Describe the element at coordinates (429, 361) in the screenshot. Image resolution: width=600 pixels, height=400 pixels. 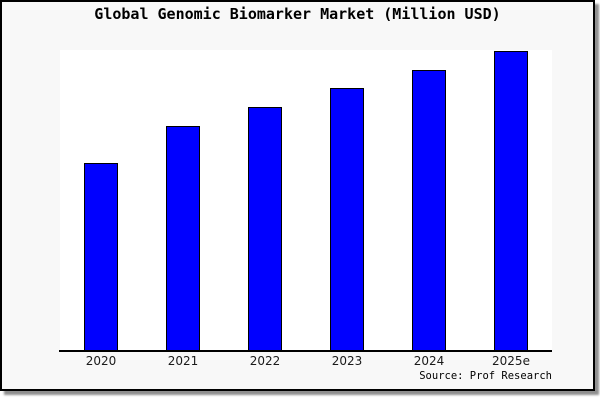
I see `x-tick-label-2024: 2024` at that location.